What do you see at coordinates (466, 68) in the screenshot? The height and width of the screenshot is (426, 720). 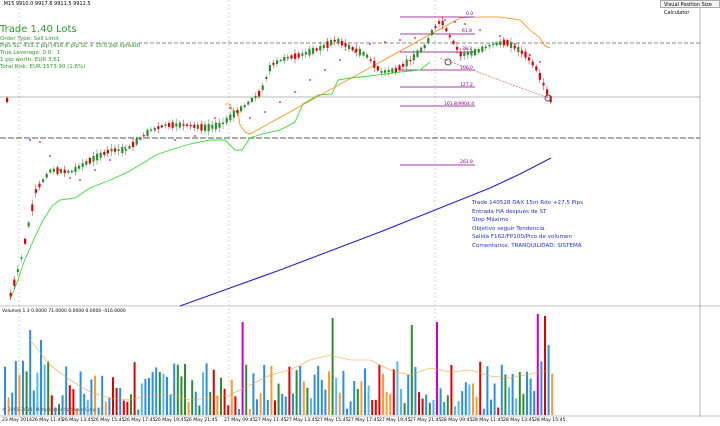 I see `fib-label-3: 100.0` at bounding box center [466, 68].